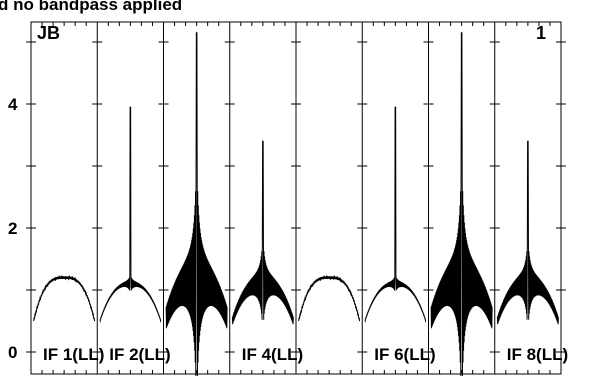 The width and height of the screenshot is (600, 376). Describe the element at coordinates (73, 354) in the screenshot. I see `panel-label: IF 1(LL)` at that location.